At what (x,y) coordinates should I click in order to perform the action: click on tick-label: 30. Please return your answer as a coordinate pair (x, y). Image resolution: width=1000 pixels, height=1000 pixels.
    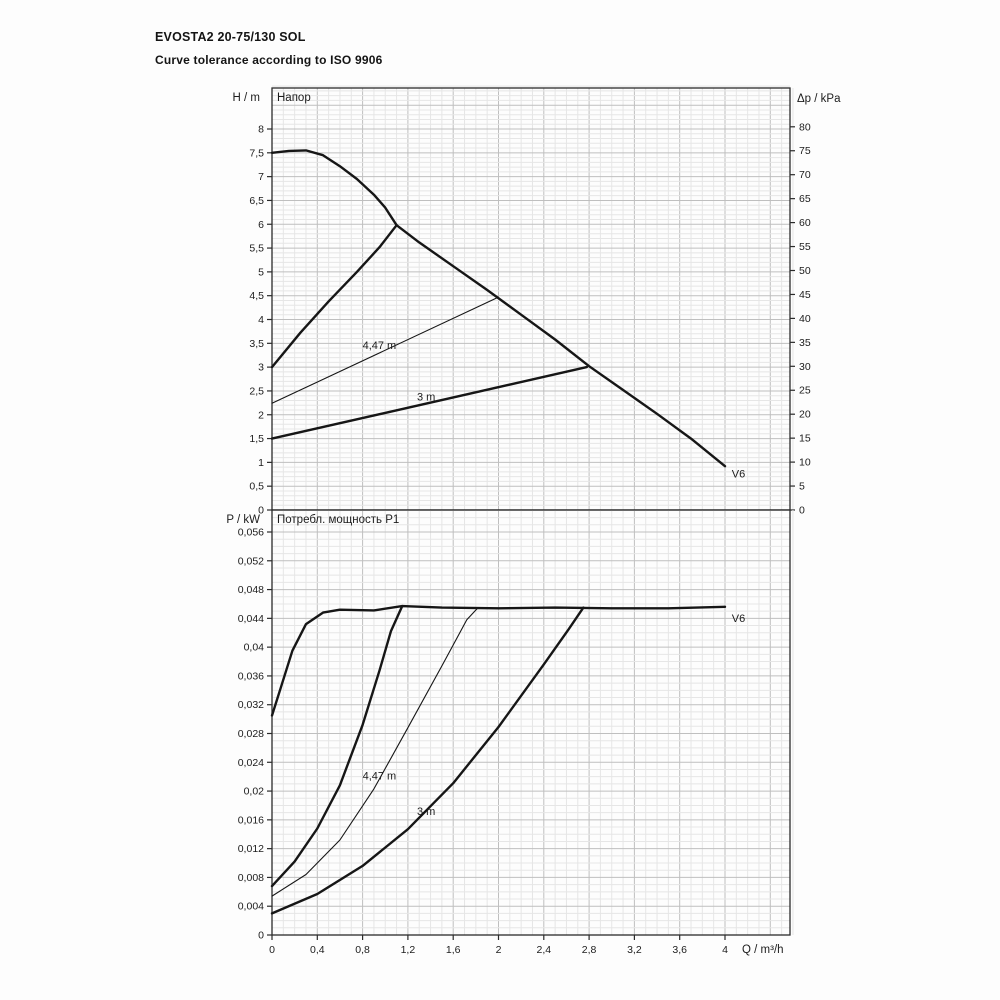
    Looking at the image, I should click on (805, 367).